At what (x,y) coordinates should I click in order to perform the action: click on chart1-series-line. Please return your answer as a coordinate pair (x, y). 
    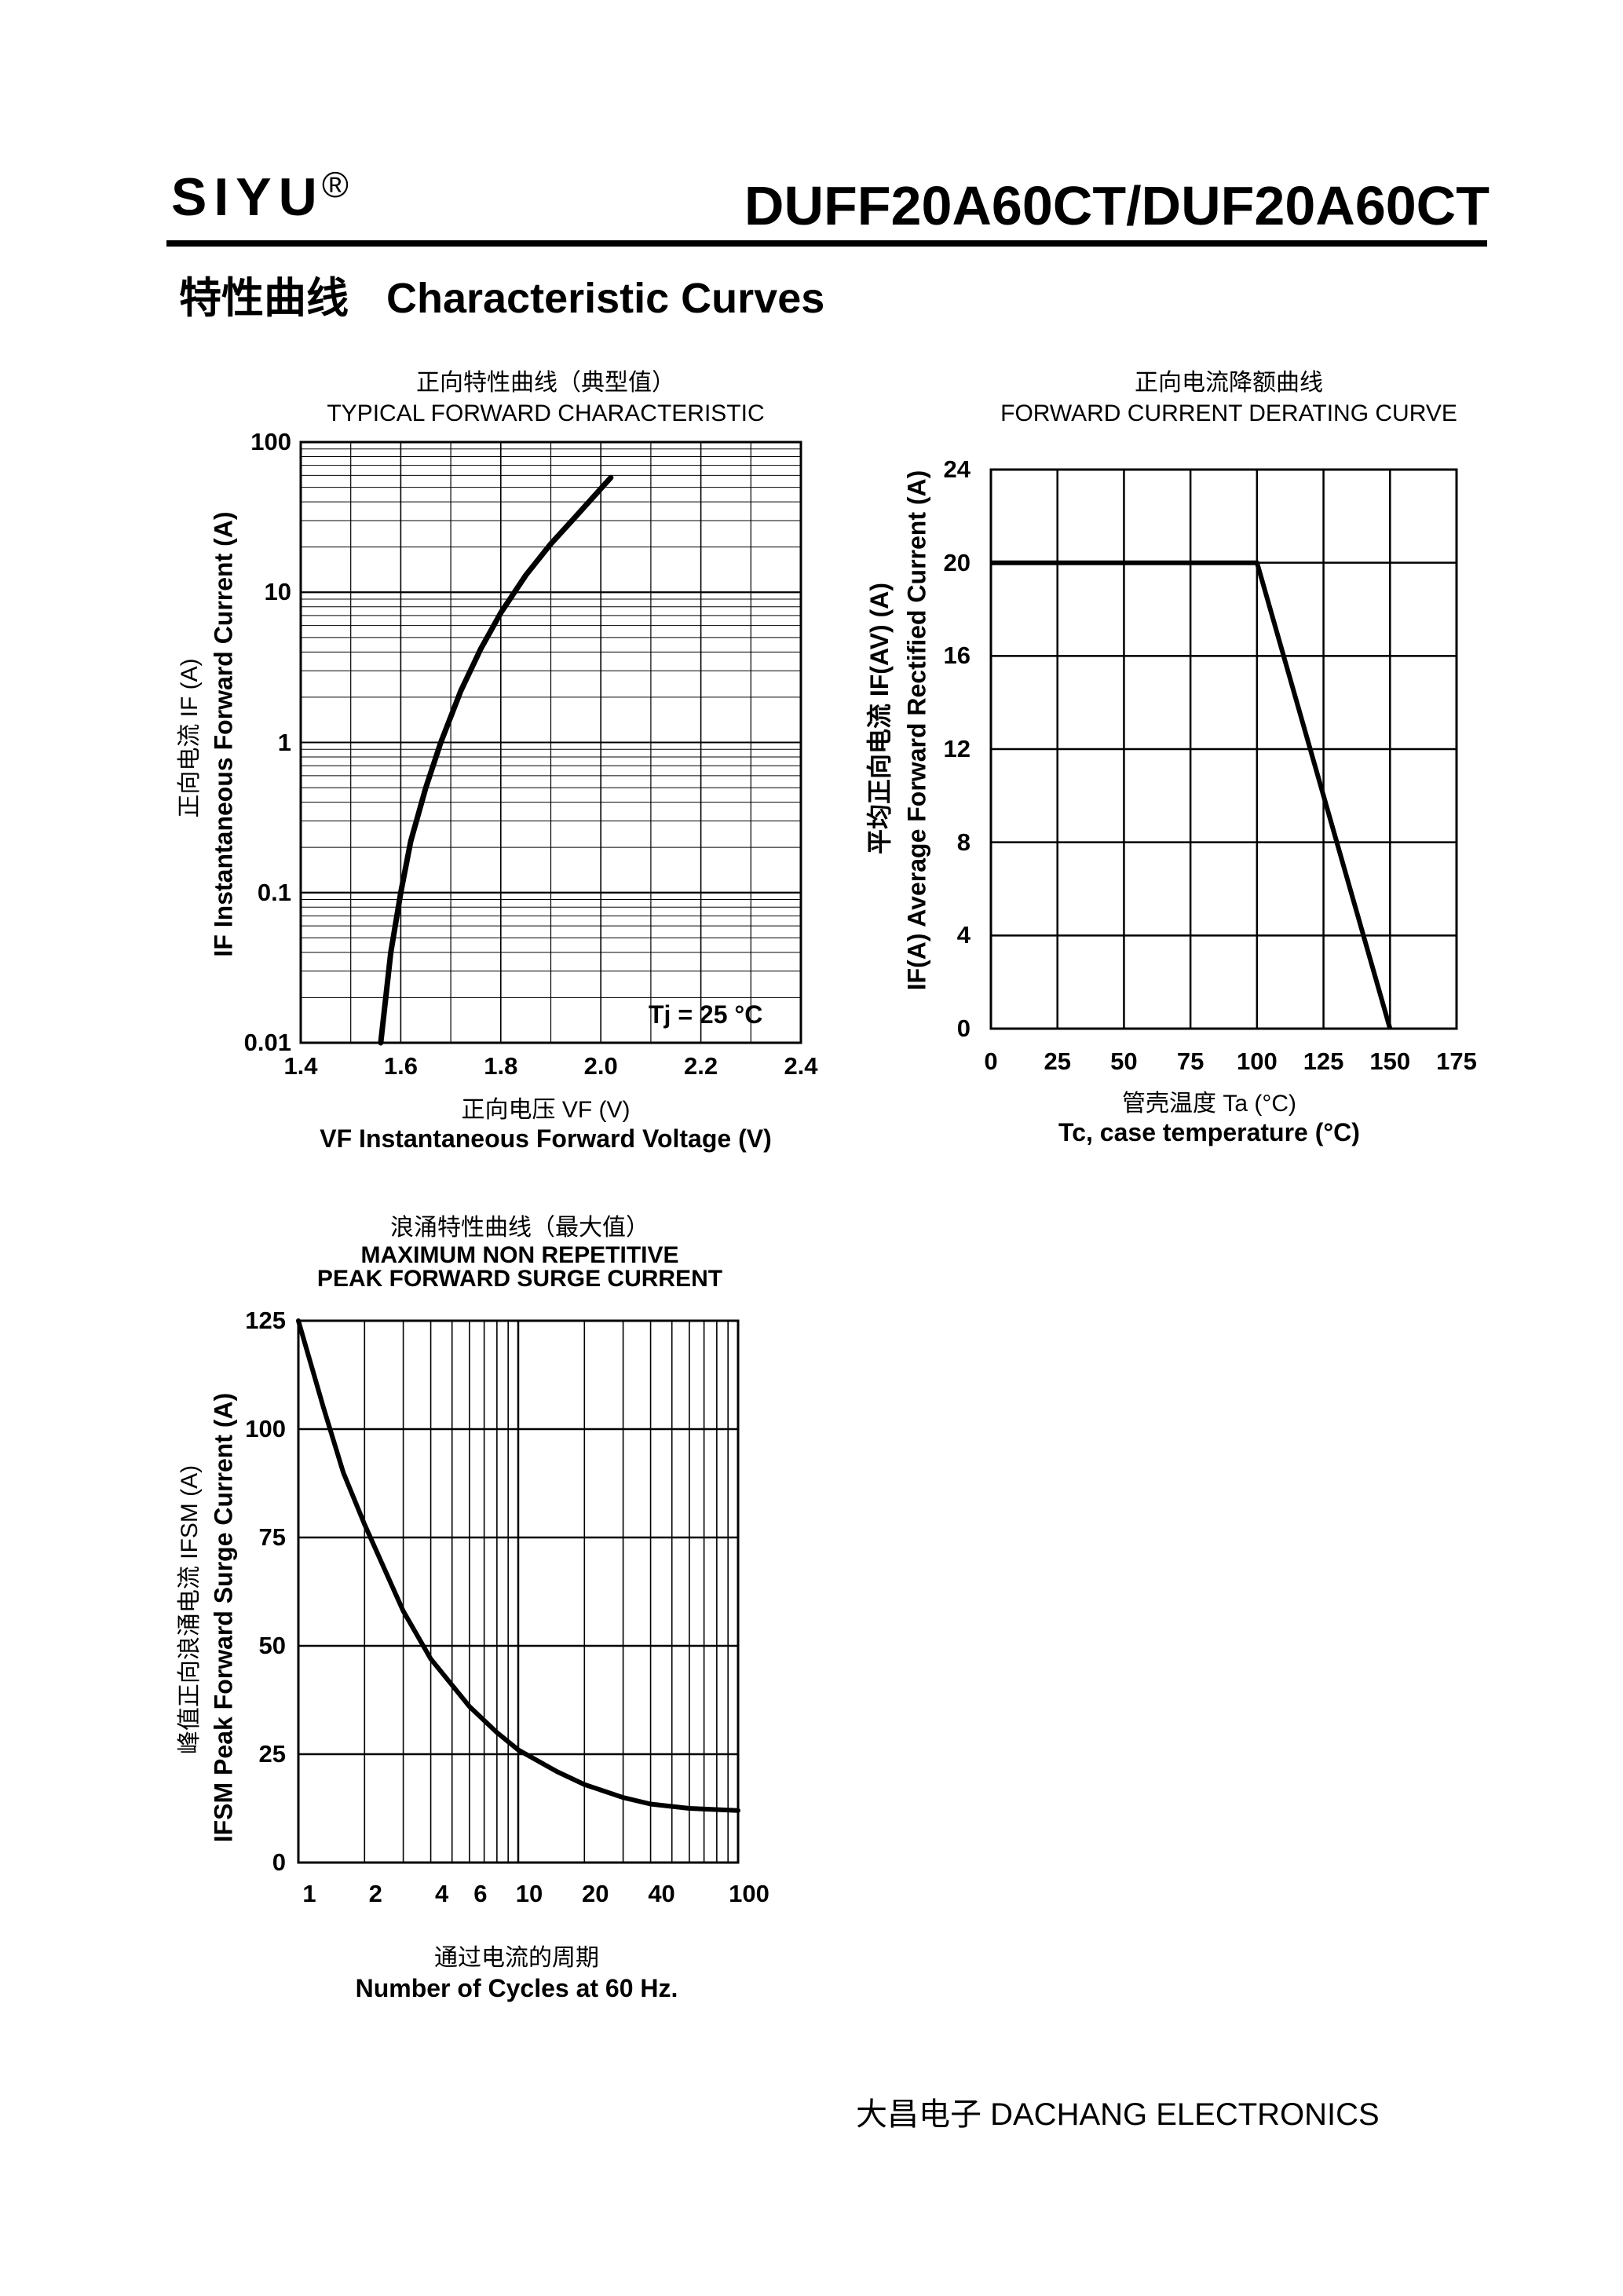
    Looking at the image, I should click on (496, 760).